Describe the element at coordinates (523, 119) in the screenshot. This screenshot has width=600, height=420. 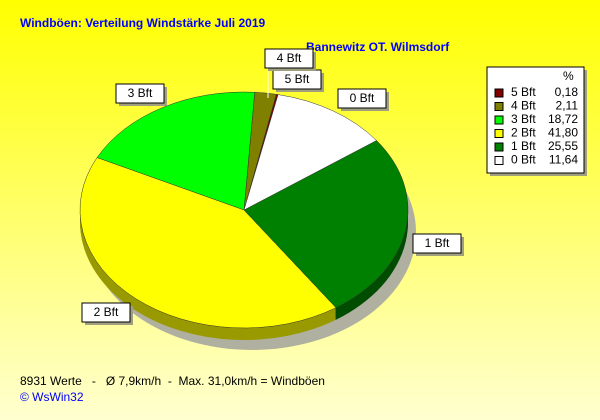
I see `legend-label: 3 Bft` at that location.